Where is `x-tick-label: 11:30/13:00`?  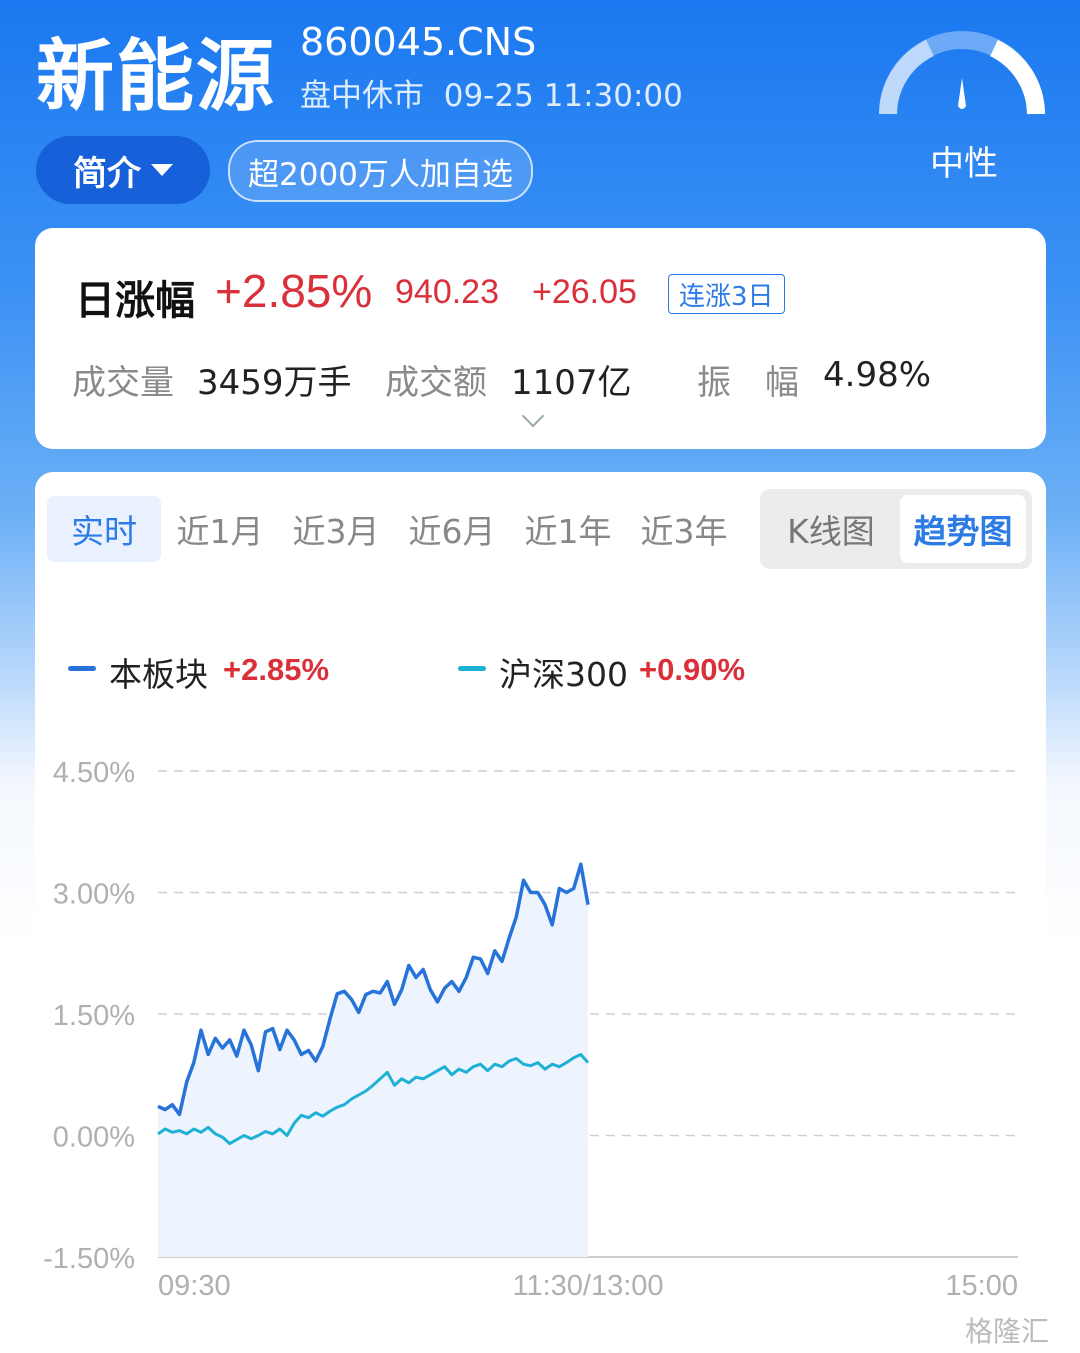 x-tick-label: 11:30/13:00 is located at coordinates (587, 1286).